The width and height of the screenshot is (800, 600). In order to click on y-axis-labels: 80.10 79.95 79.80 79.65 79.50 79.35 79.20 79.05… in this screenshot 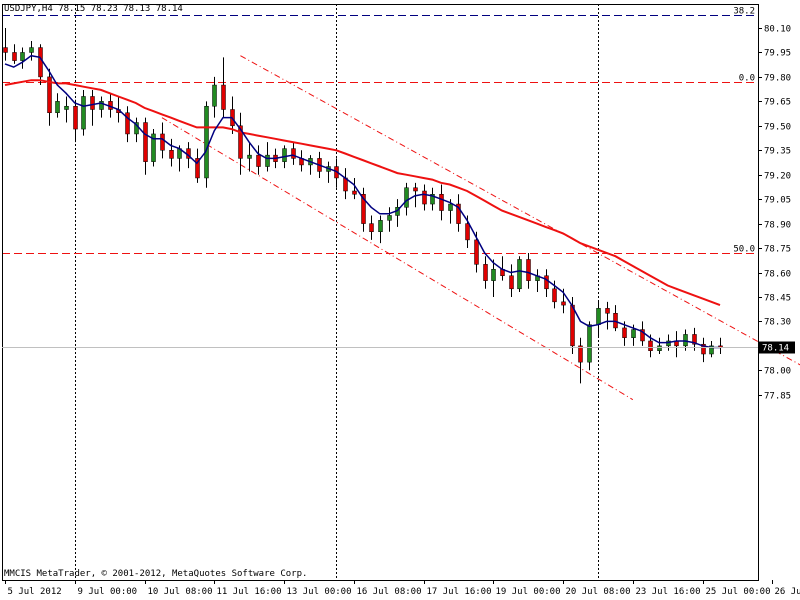, I will do `click(776, 213)`.